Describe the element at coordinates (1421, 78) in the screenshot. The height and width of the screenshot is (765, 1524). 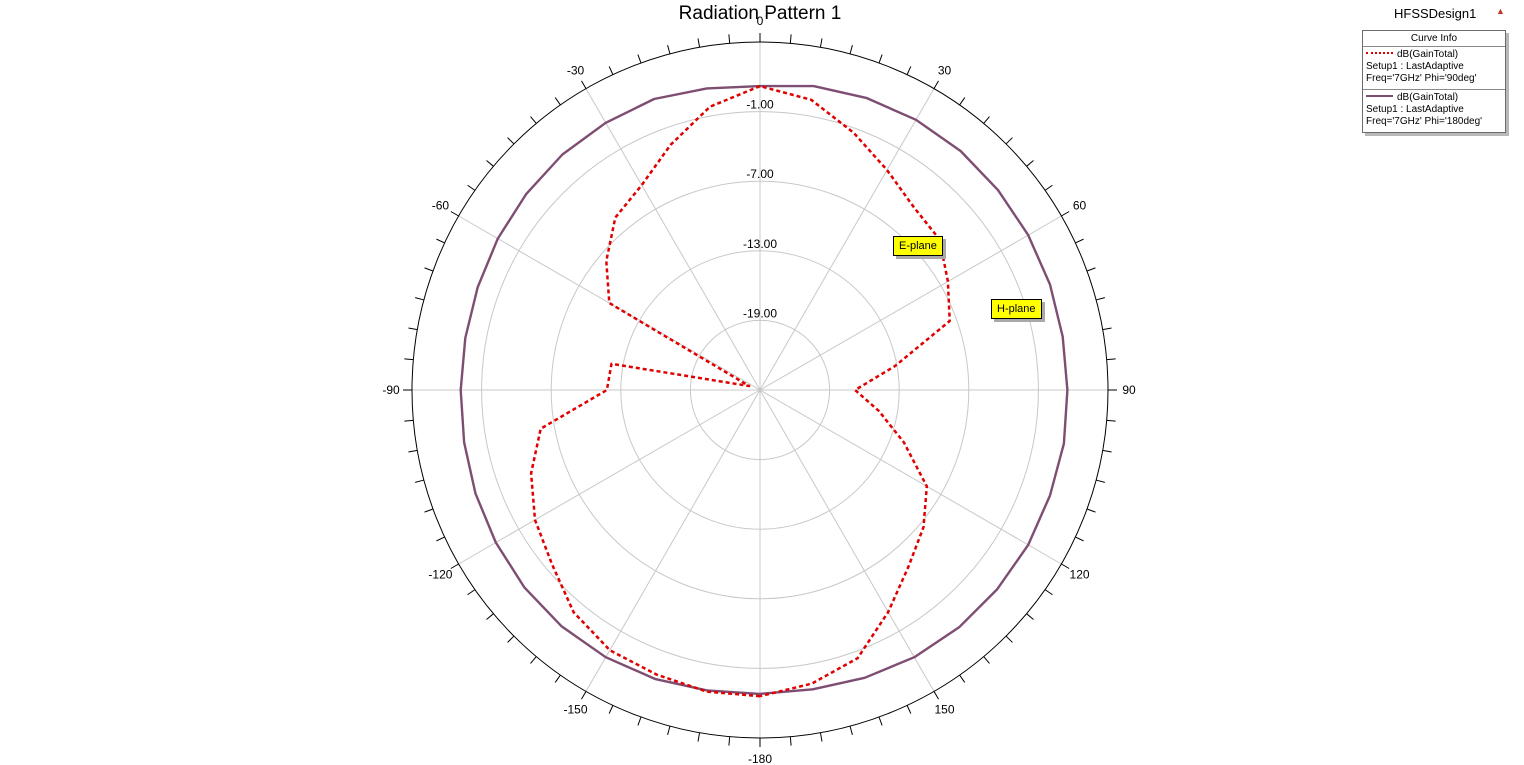
I see `legend-entry-freq: Freq='7GHz' Phi='90deg'` at that location.